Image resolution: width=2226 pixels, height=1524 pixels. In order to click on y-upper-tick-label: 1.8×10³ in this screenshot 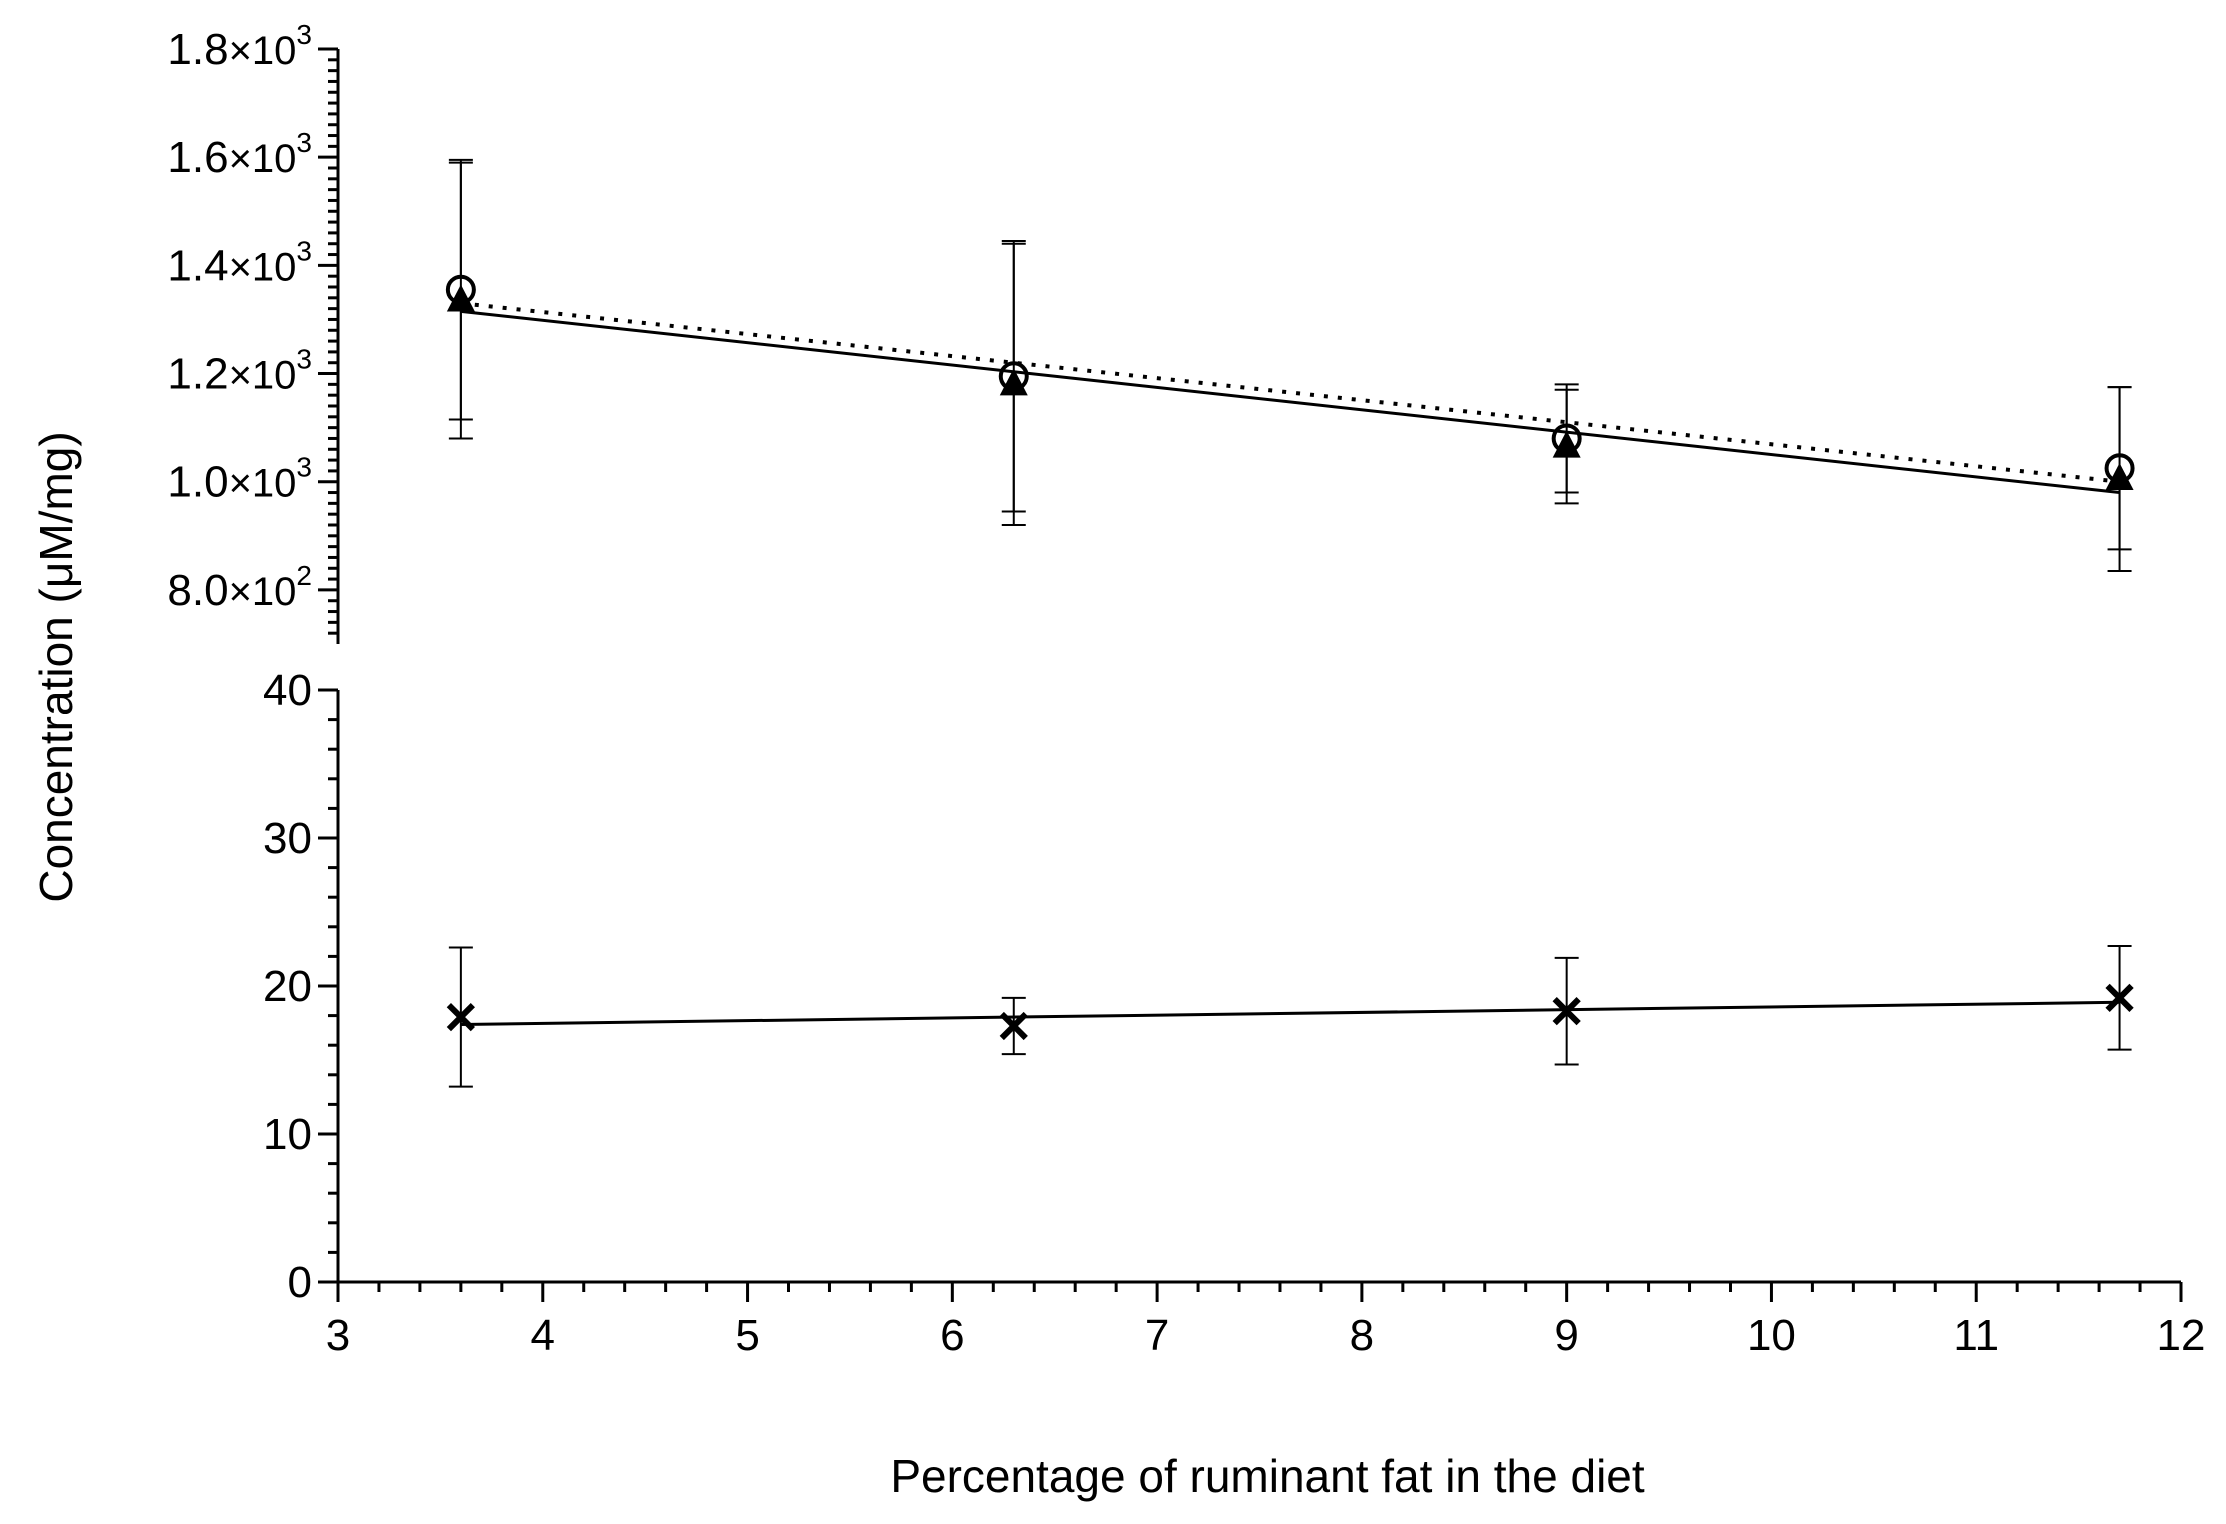, I will do `click(239, 46)`.